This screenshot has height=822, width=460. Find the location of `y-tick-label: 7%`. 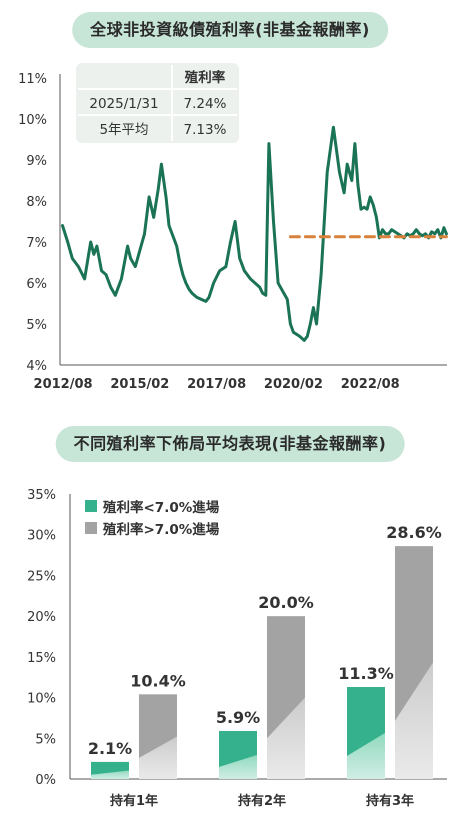

y-tick-label: 7% is located at coordinates (36, 243).